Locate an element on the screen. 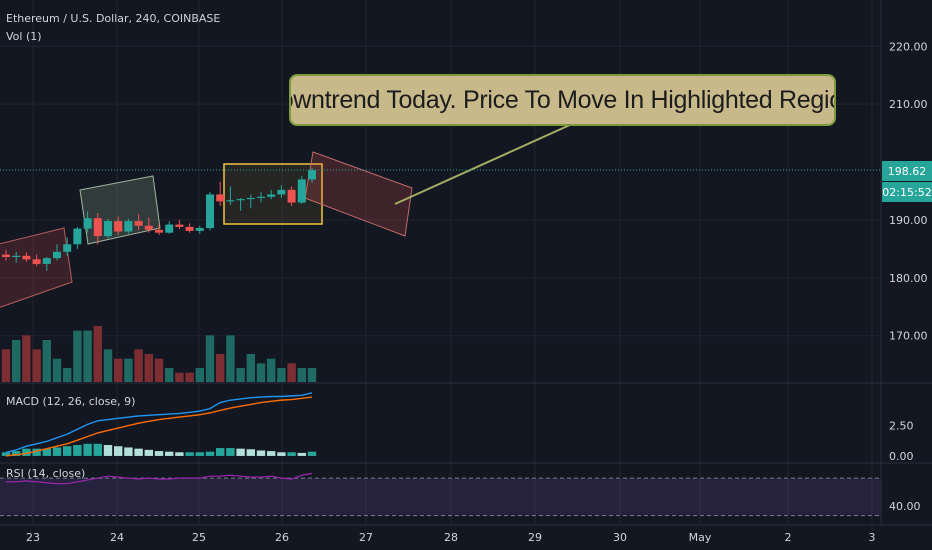 This screenshot has width=932, height=550. macd-indicator-label: MACD (12, 26, close, 9) is located at coordinates (71, 401).